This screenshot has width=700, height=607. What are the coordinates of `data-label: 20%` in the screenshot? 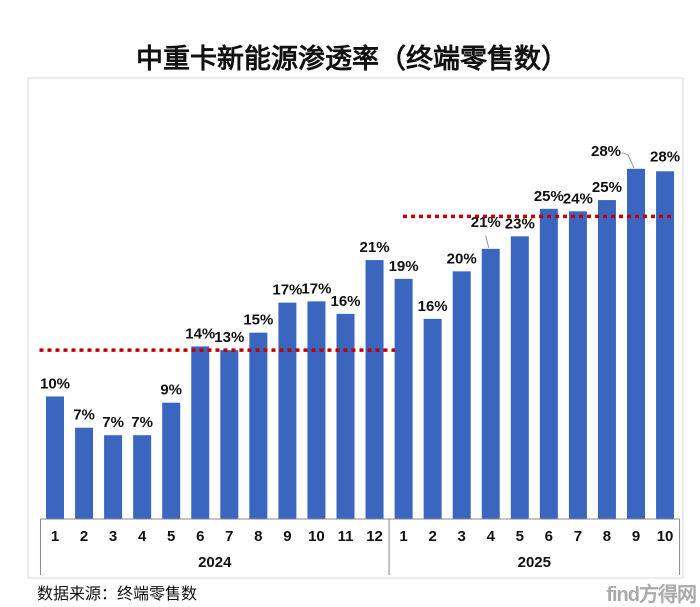 It's located at (462, 258).